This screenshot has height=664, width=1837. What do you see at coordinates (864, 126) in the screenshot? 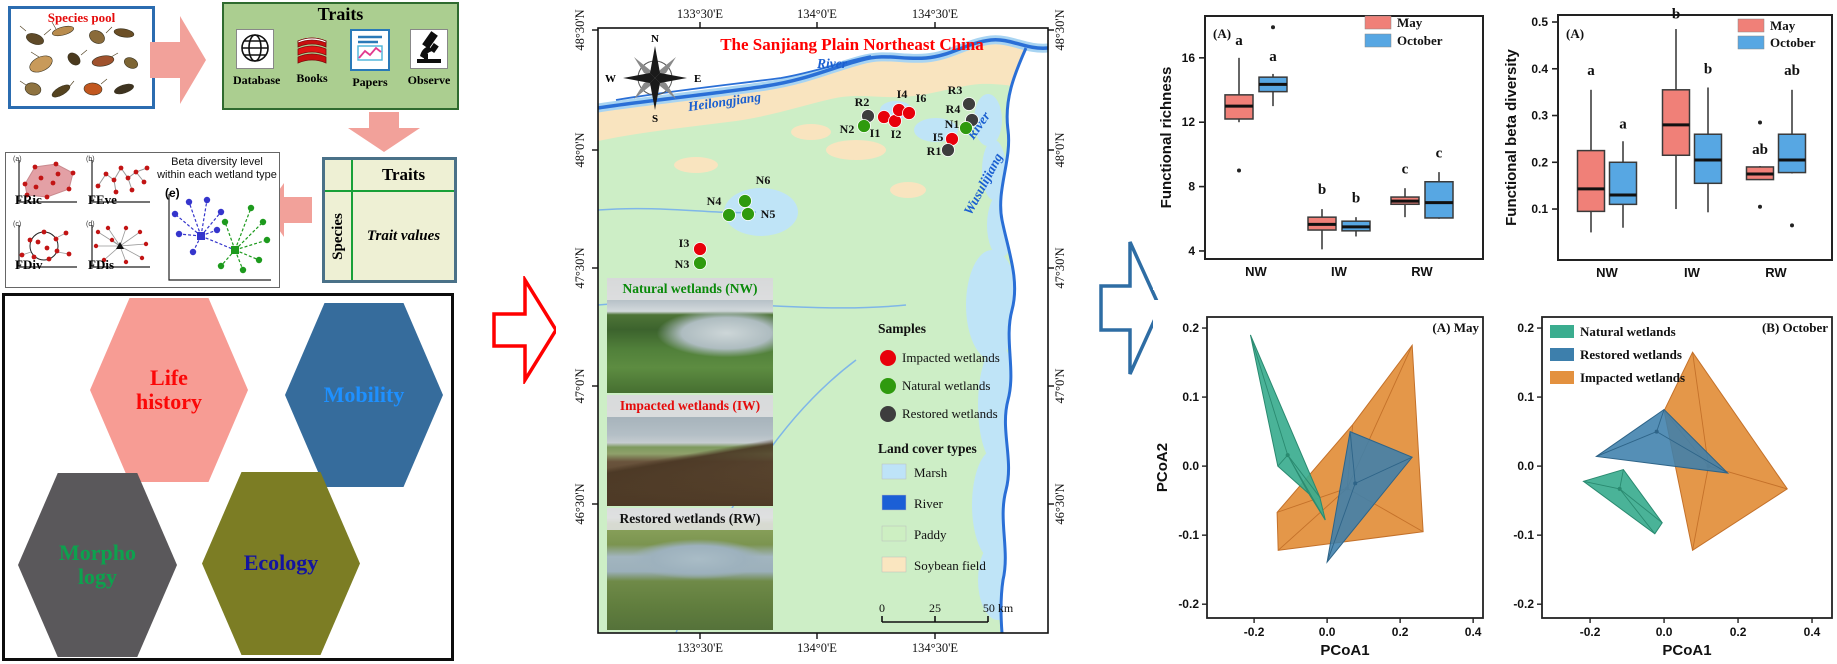
I see `site-dot-N2` at bounding box center [864, 126].